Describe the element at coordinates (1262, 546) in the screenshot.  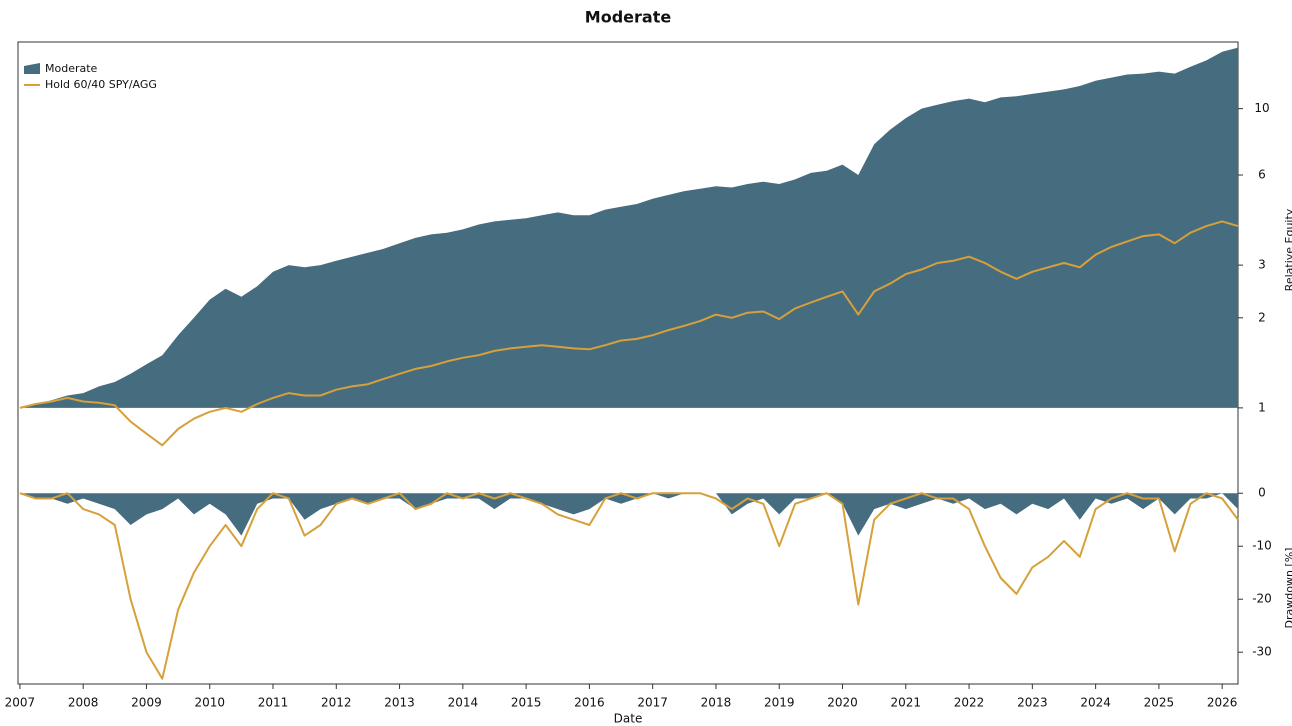
I see `y-tick-label: -10` at that location.